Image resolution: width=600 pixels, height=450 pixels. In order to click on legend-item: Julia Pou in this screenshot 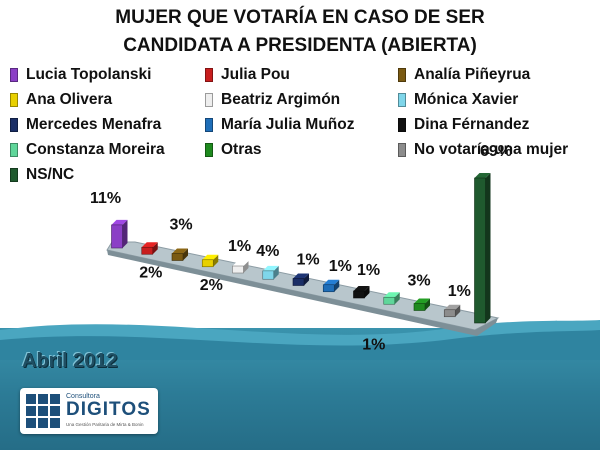, I will do `click(247, 75)`.